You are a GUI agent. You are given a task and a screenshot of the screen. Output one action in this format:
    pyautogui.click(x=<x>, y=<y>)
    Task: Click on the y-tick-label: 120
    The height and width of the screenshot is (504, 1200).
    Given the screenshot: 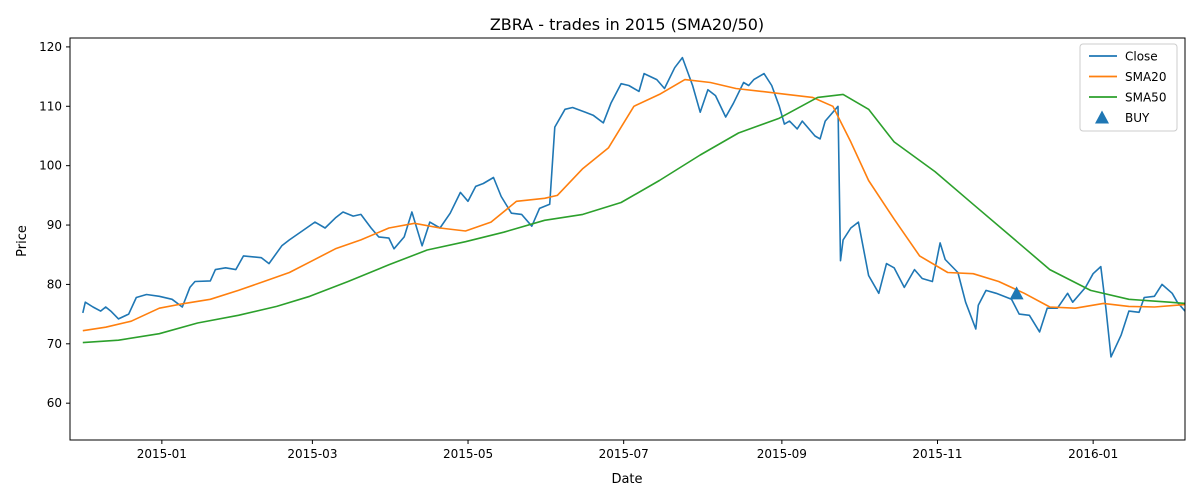 What is the action you would take?
    pyautogui.click(x=50, y=47)
    